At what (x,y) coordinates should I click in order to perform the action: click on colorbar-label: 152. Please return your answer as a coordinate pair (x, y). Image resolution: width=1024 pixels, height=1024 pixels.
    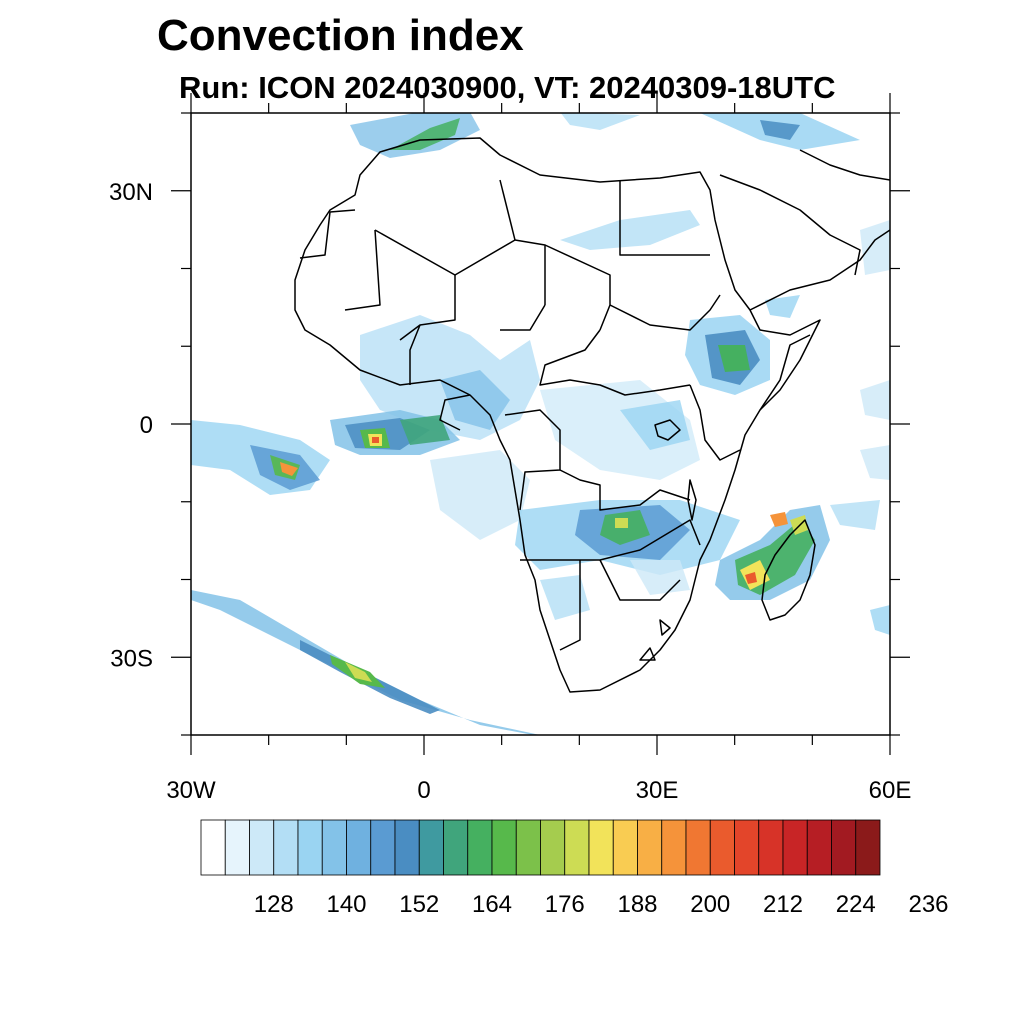
    Looking at the image, I should click on (419, 904).